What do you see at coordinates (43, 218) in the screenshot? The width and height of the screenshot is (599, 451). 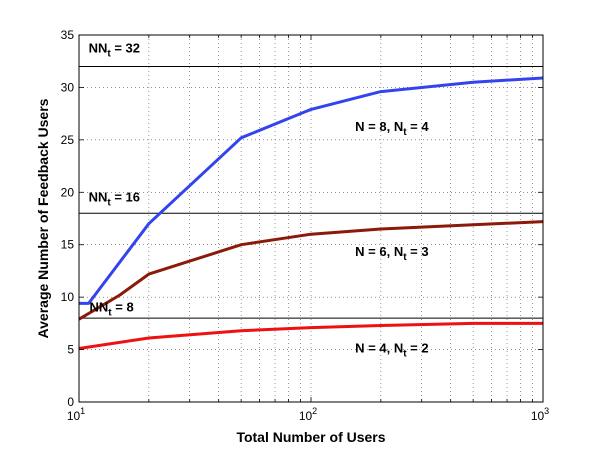 I see `y-axis-label: Average Number of Feedback Users` at bounding box center [43, 218].